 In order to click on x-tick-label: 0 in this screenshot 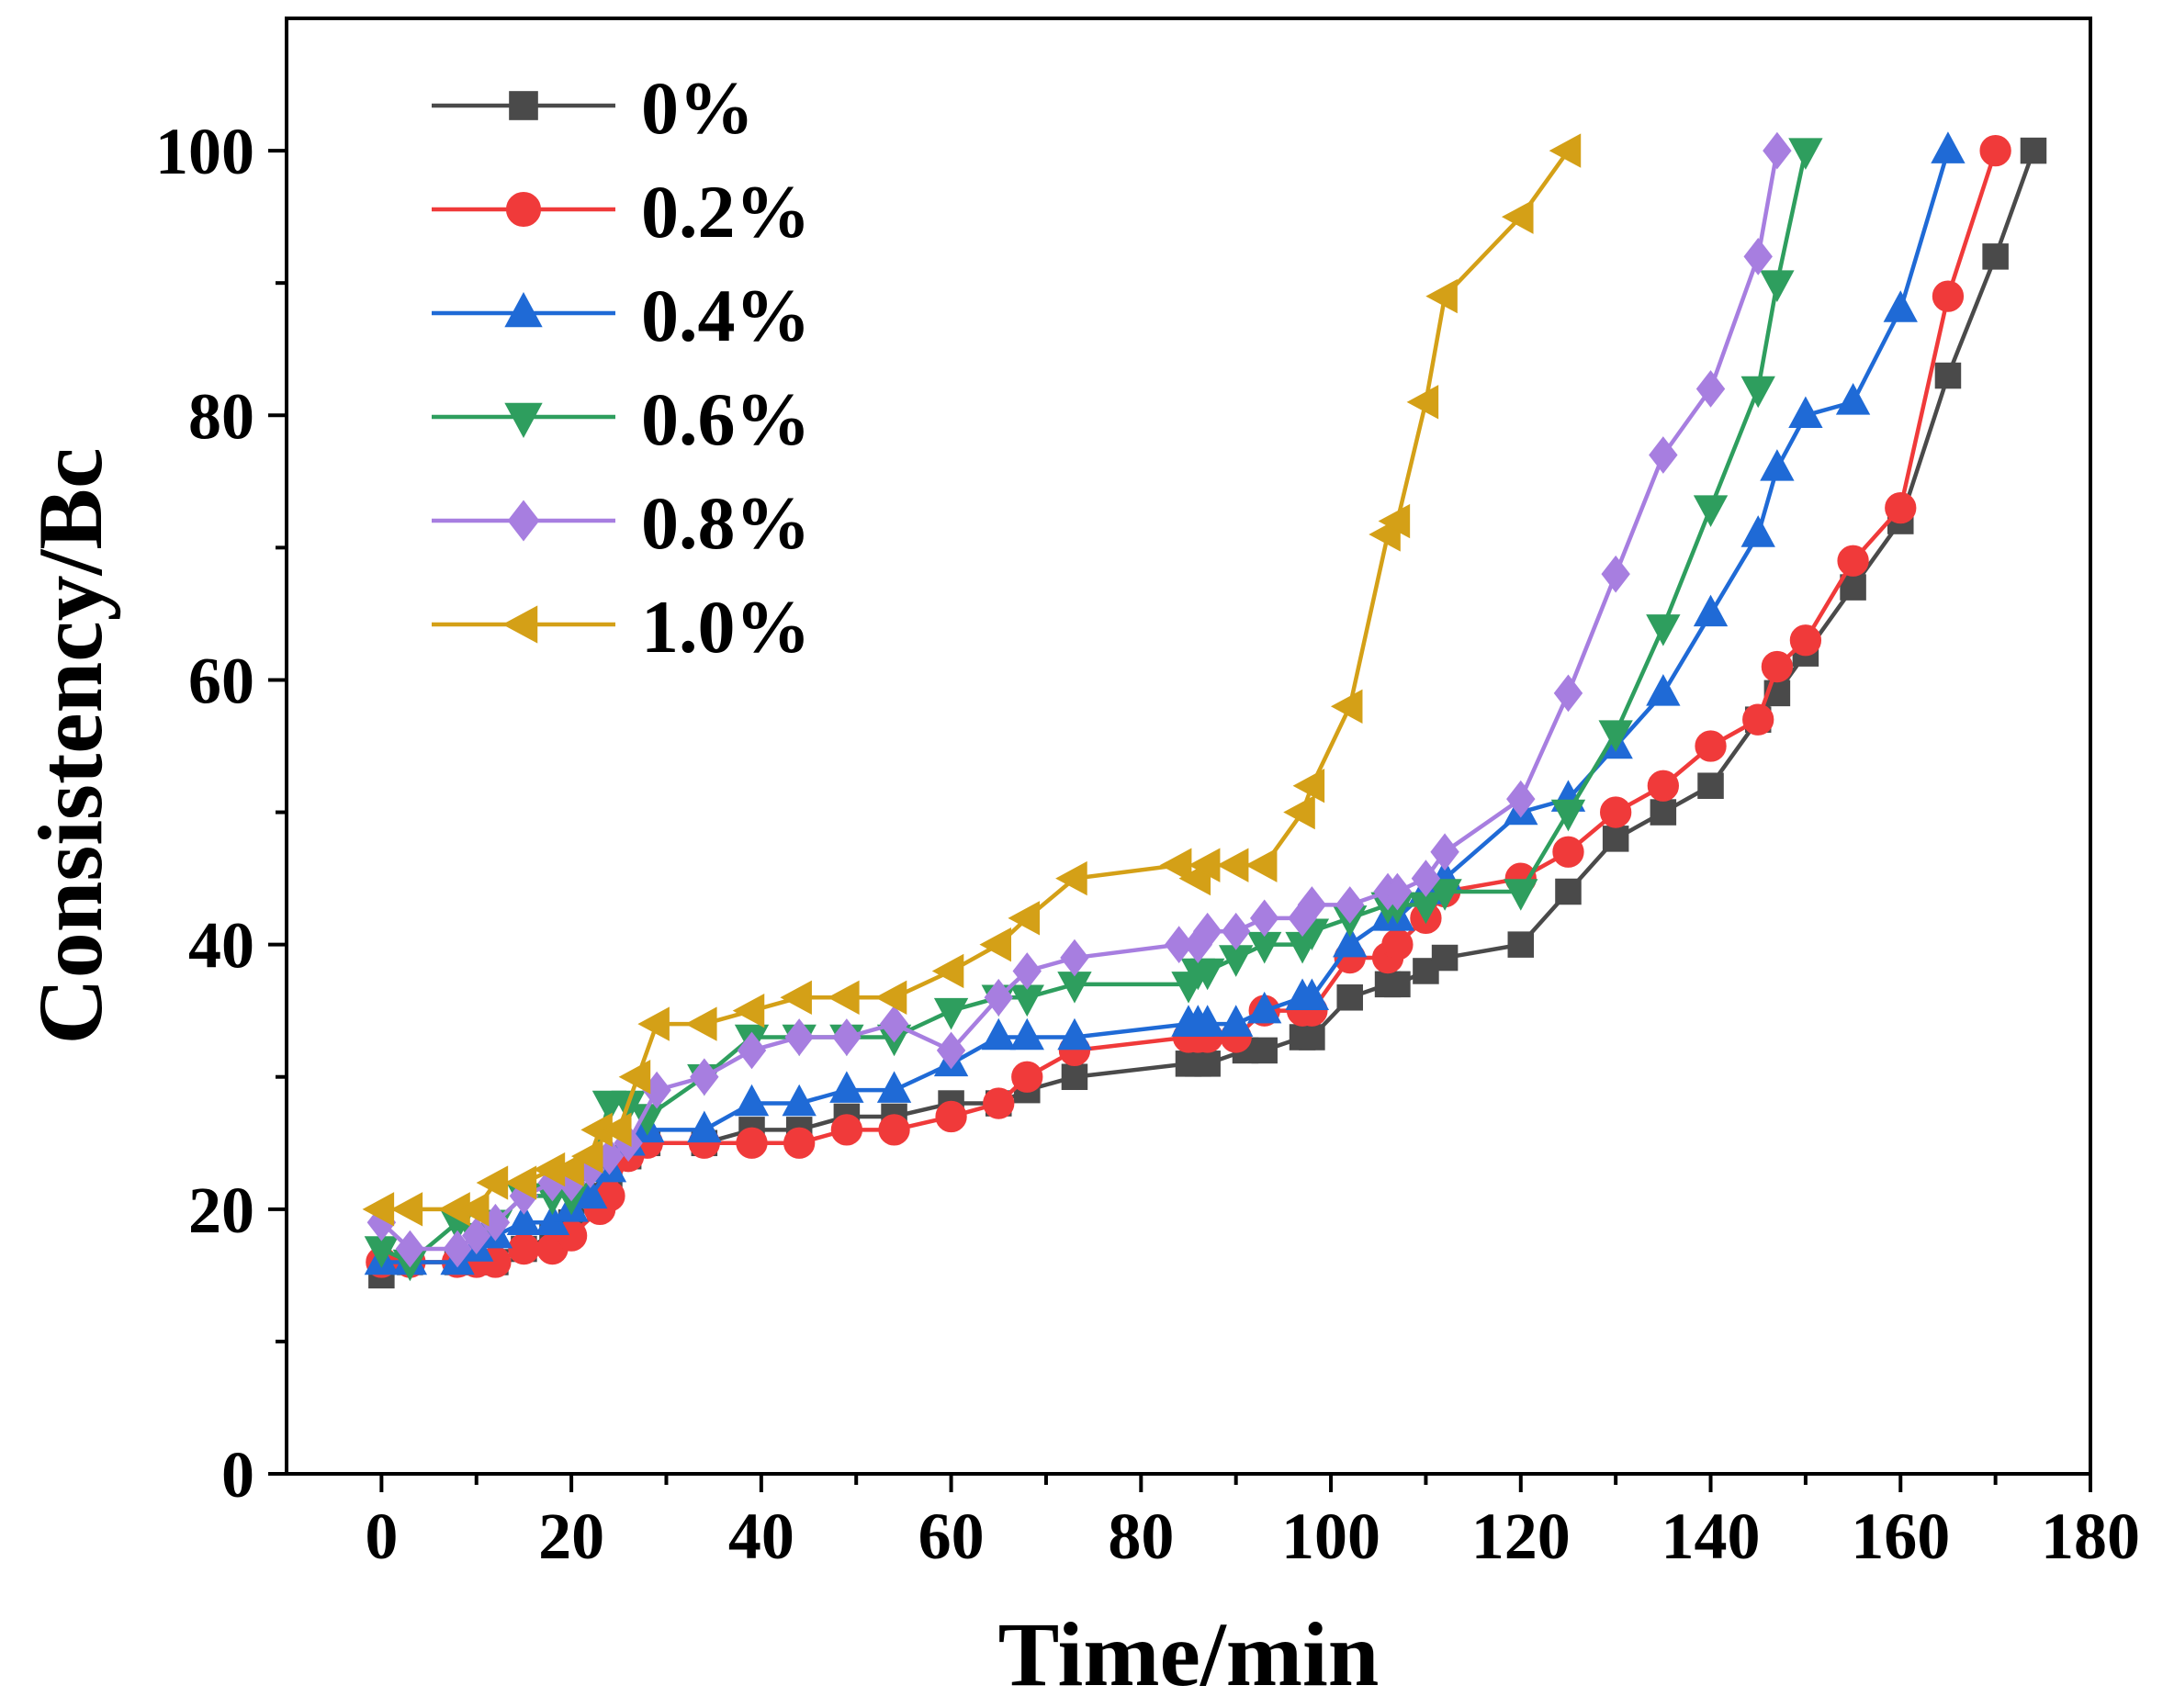, I will do `click(381, 1537)`.